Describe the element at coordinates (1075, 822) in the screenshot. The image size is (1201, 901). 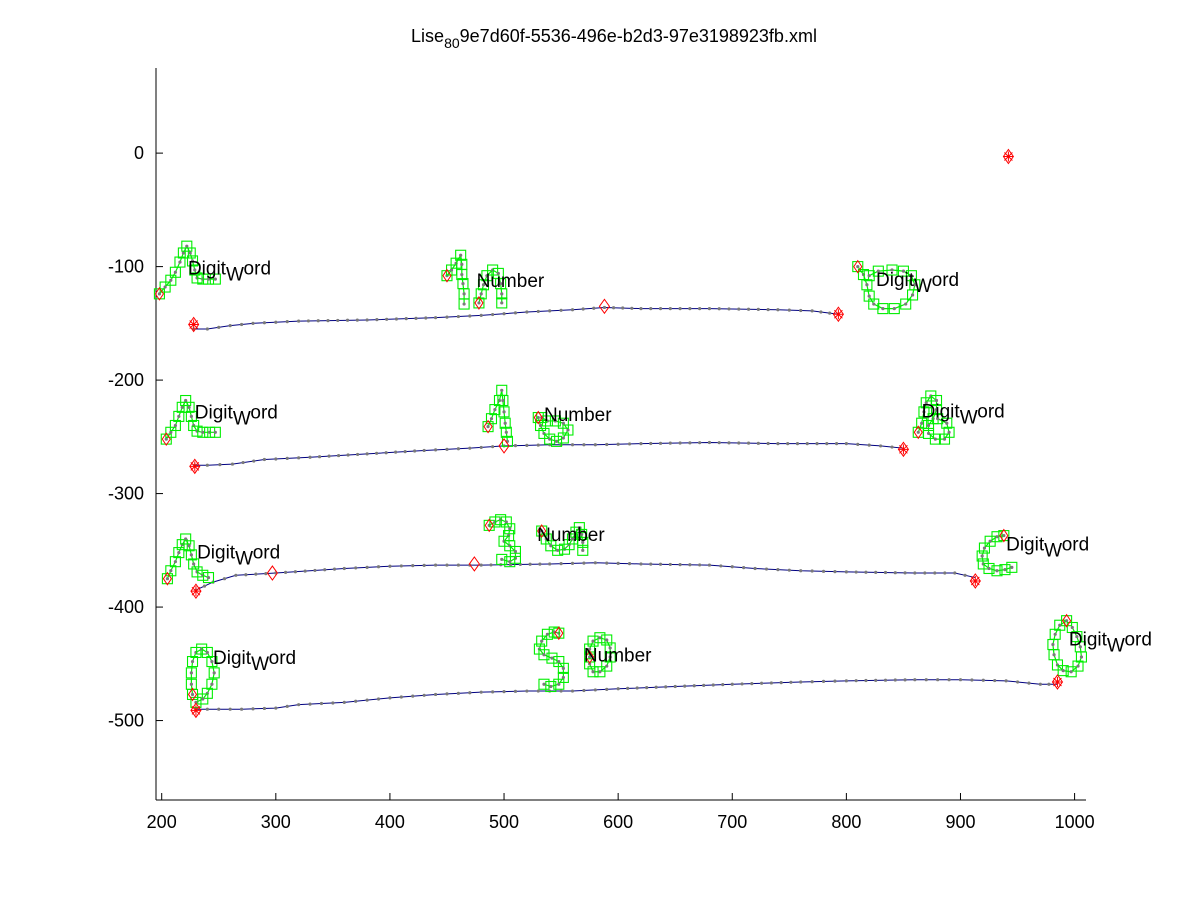
I see `x-tick-label: 1000` at that location.